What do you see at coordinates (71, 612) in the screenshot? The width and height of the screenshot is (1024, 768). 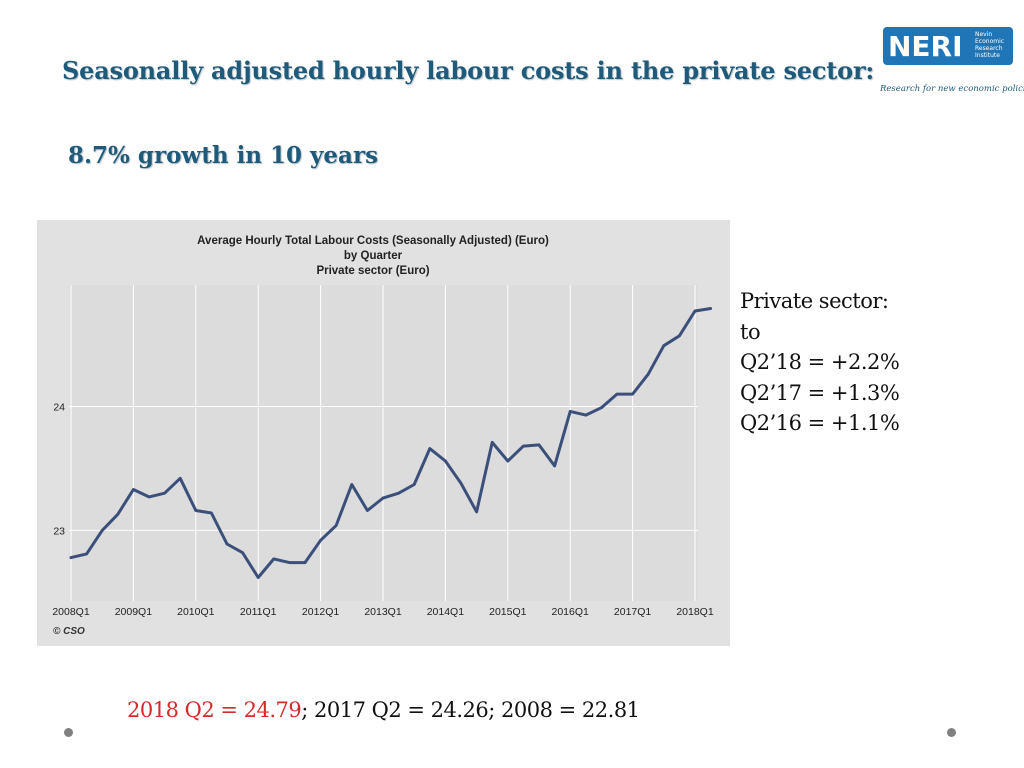 I see `x-tick-label: 2008Q1` at bounding box center [71, 612].